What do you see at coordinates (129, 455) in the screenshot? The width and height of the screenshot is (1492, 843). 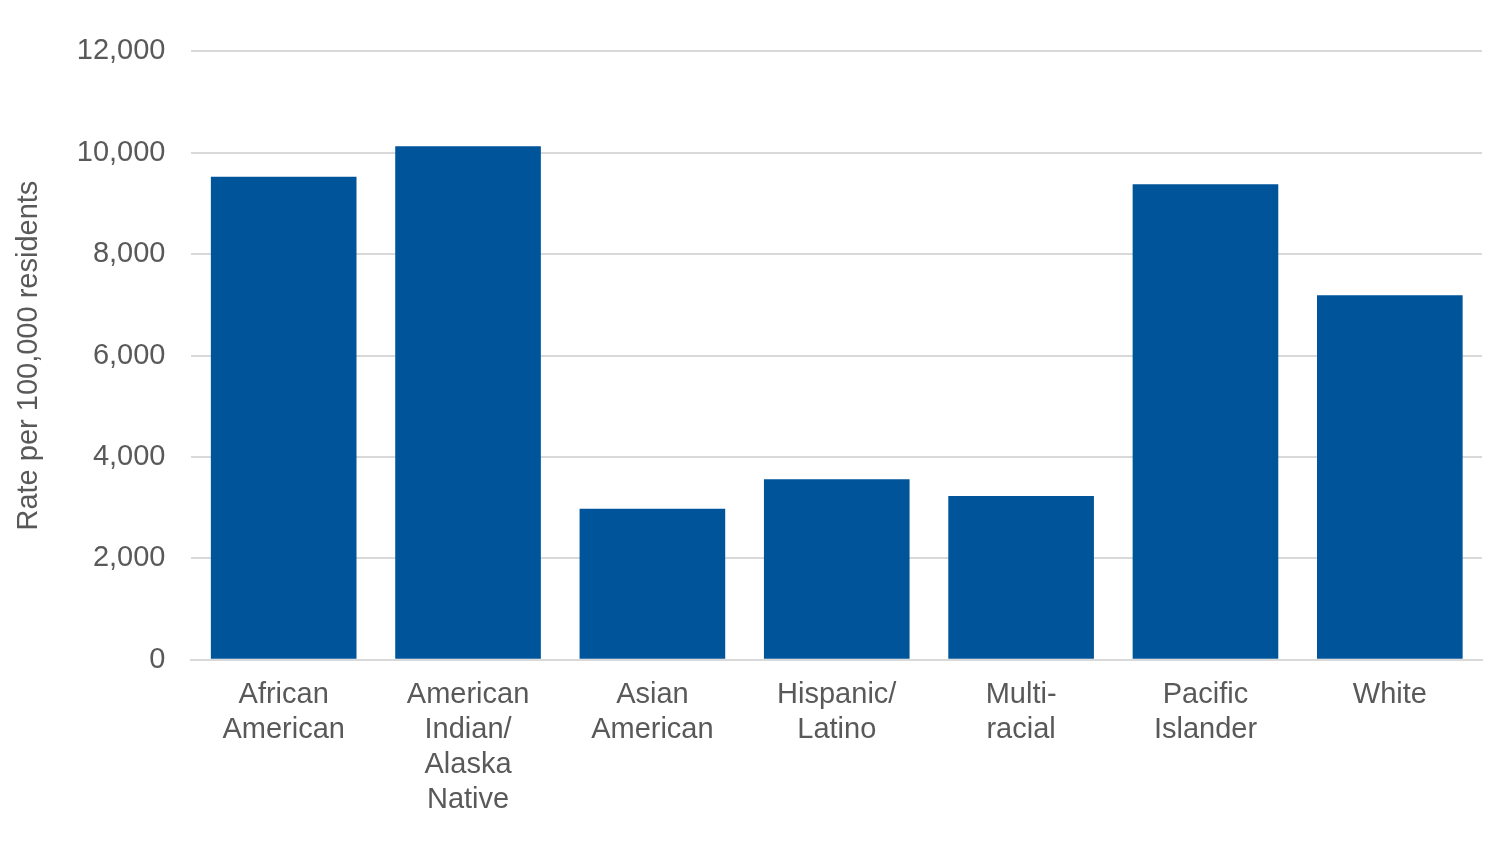 I see `y-tick-label: 4,000` at bounding box center [129, 455].